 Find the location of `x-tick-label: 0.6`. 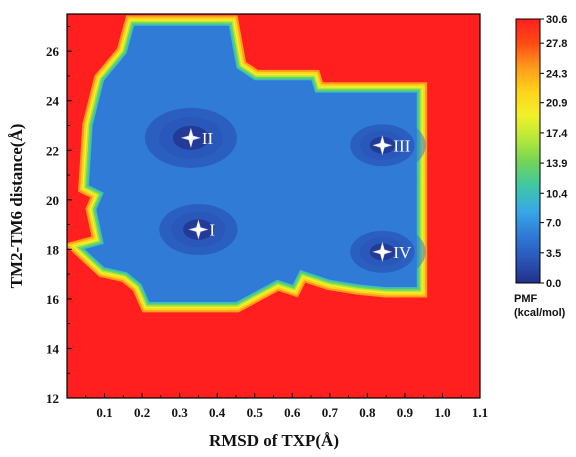

x-tick-label: 0.6 is located at coordinates (292, 412).